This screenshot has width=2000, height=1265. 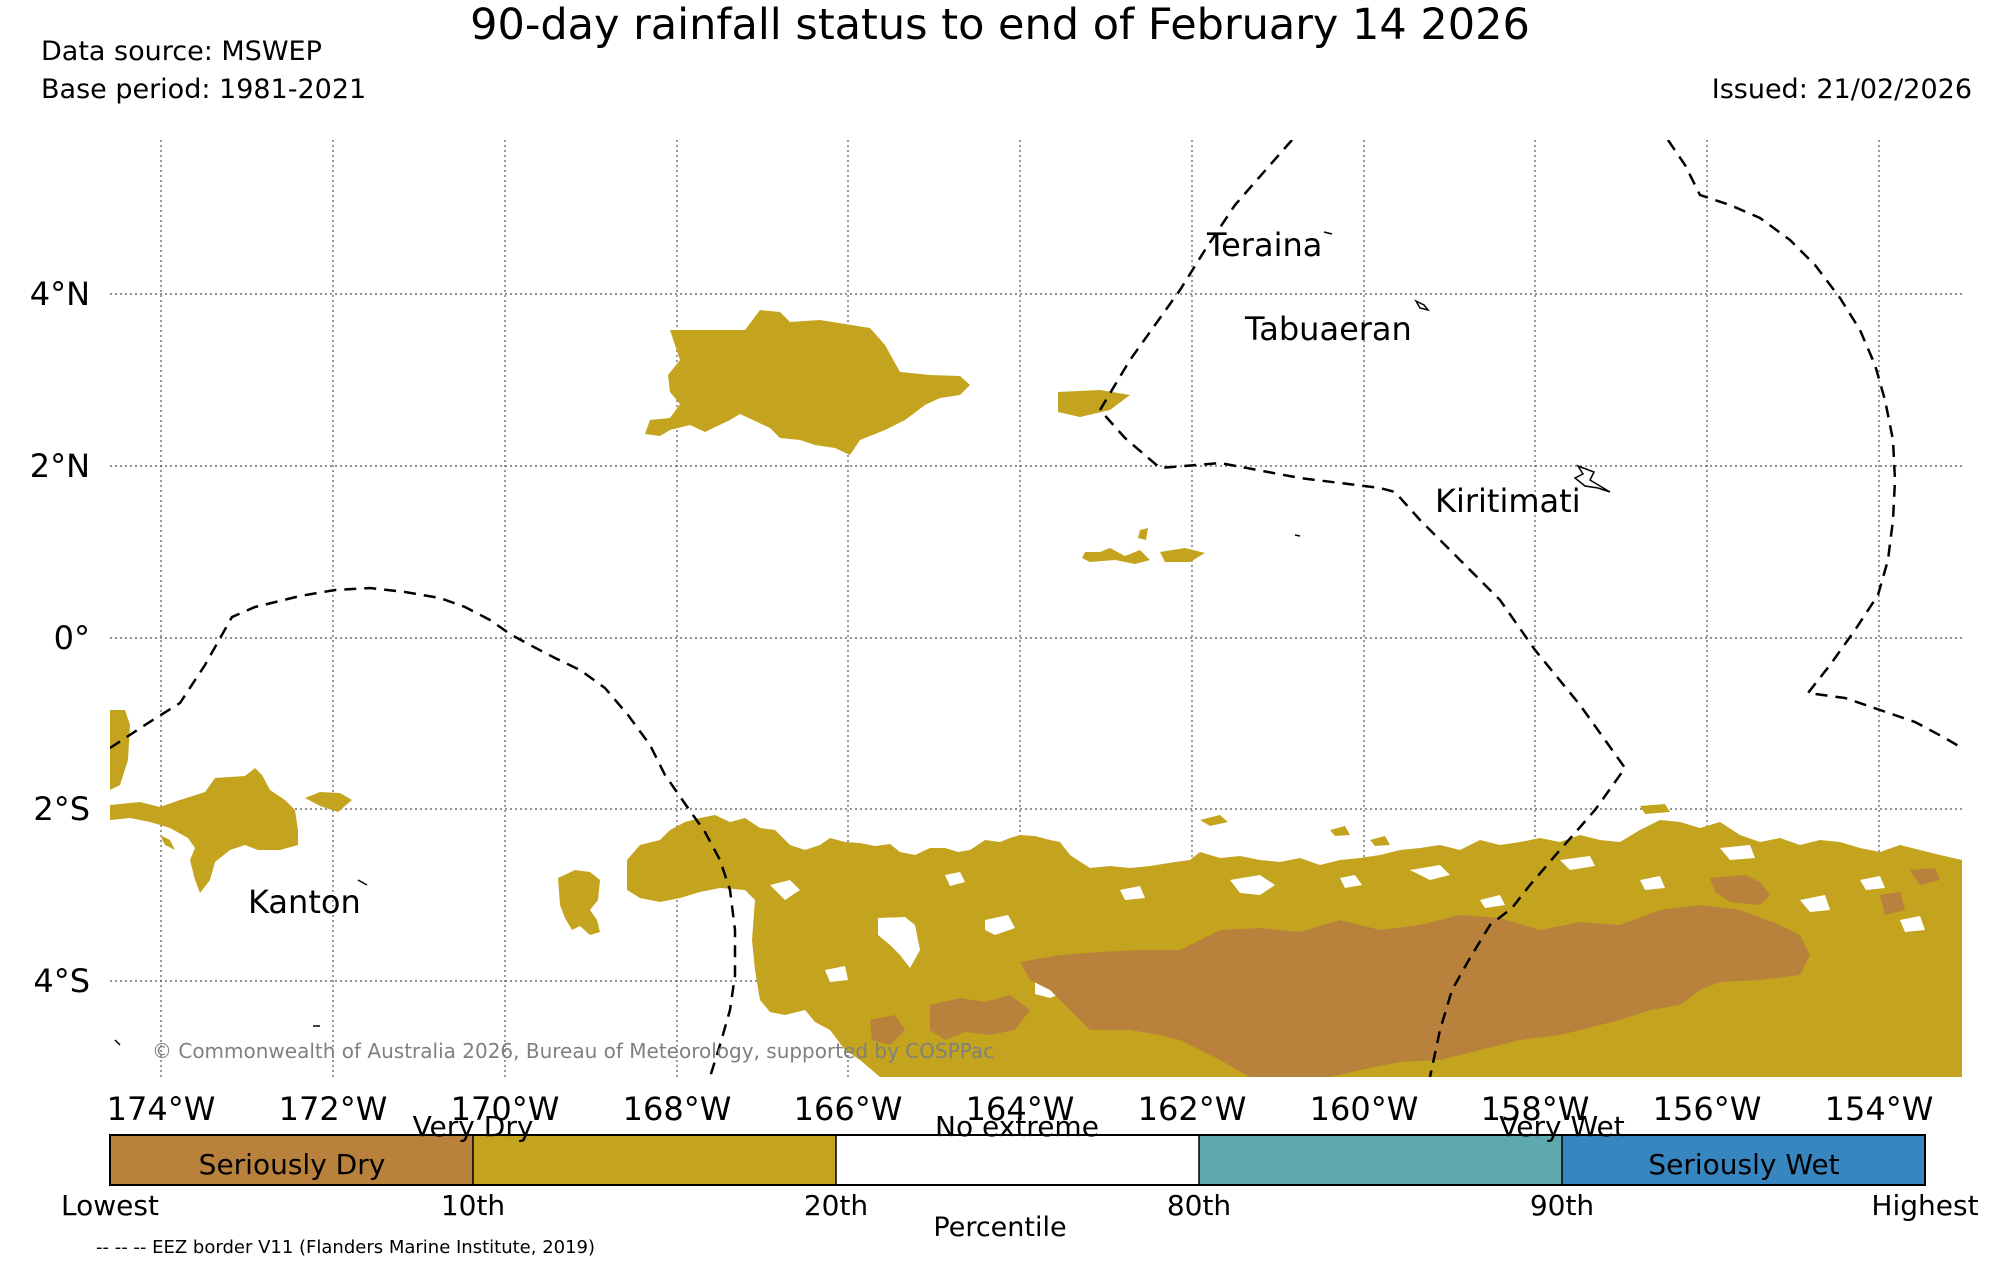 I want to click on place-label-teraina: Teraina, so click(x=1264, y=245).